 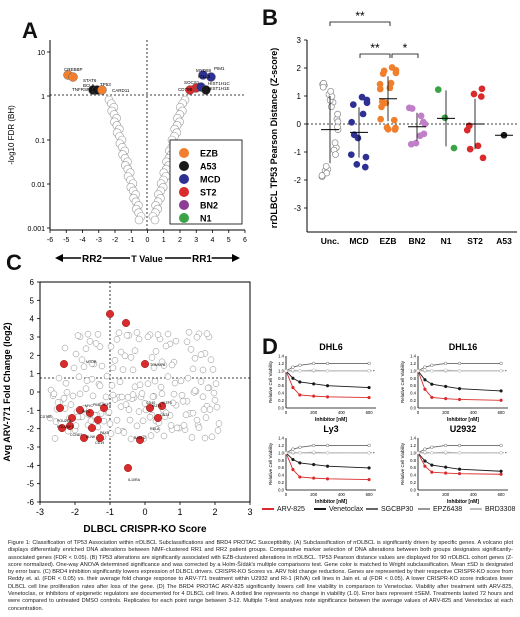 I want to click on volcano-x-tick-label: 5, so click(x=229, y=240).